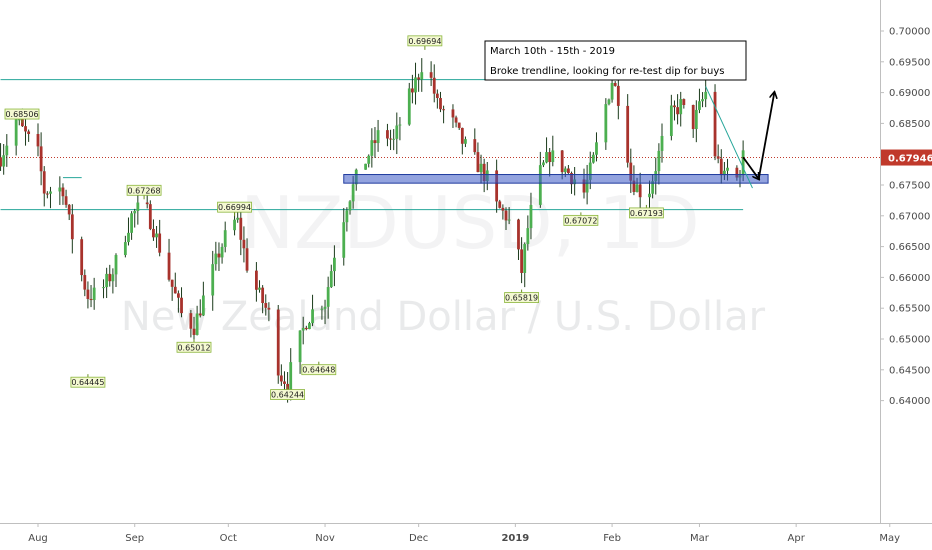  What do you see at coordinates (470, 223) in the screenshot?
I see `symbol-watermark: NZDUSD, 1D` at bounding box center [470, 223].